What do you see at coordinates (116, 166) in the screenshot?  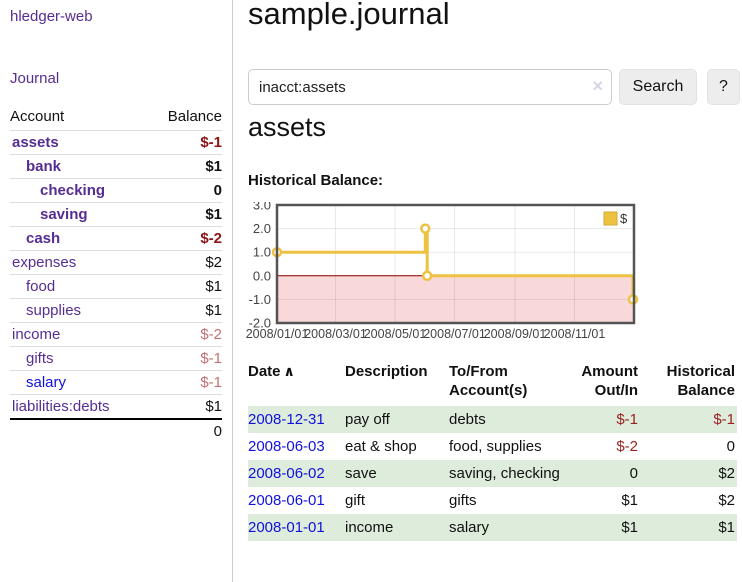 I see `account-row: bank $1` at bounding box center [116, 166].